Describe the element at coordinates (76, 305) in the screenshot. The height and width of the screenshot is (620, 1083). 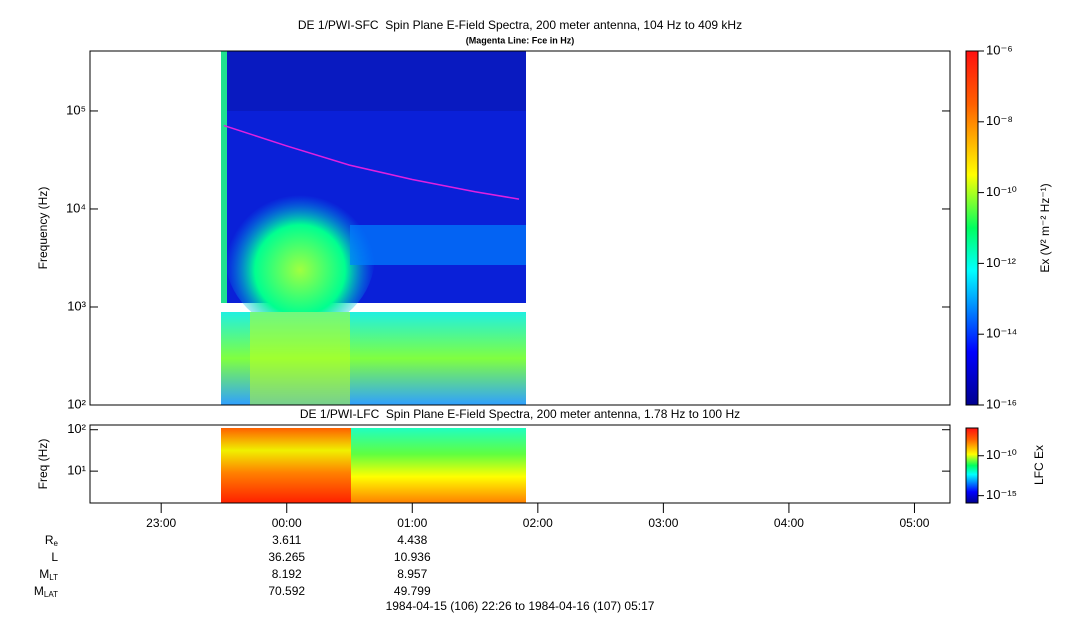
I see `y-tick-label: 10³` at that location.